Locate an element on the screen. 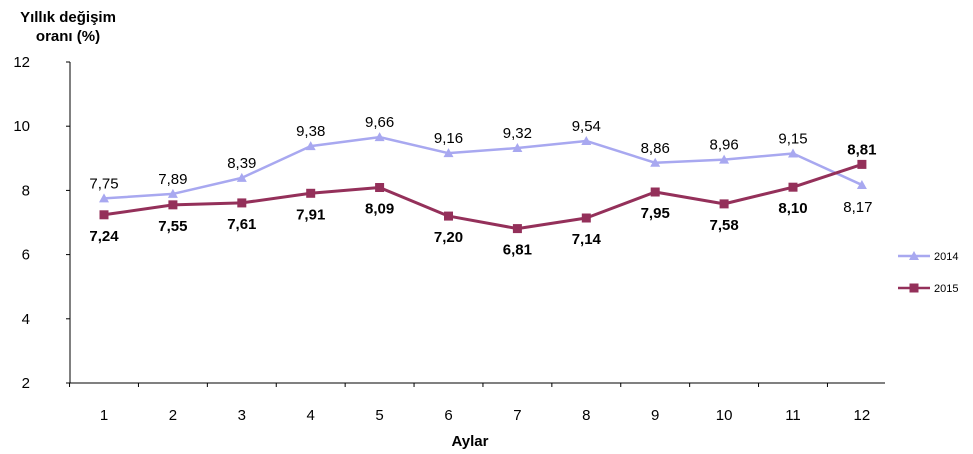 The image size is (973, 454). data-label-2014: 8,96 is located at coordinates (723, 145).